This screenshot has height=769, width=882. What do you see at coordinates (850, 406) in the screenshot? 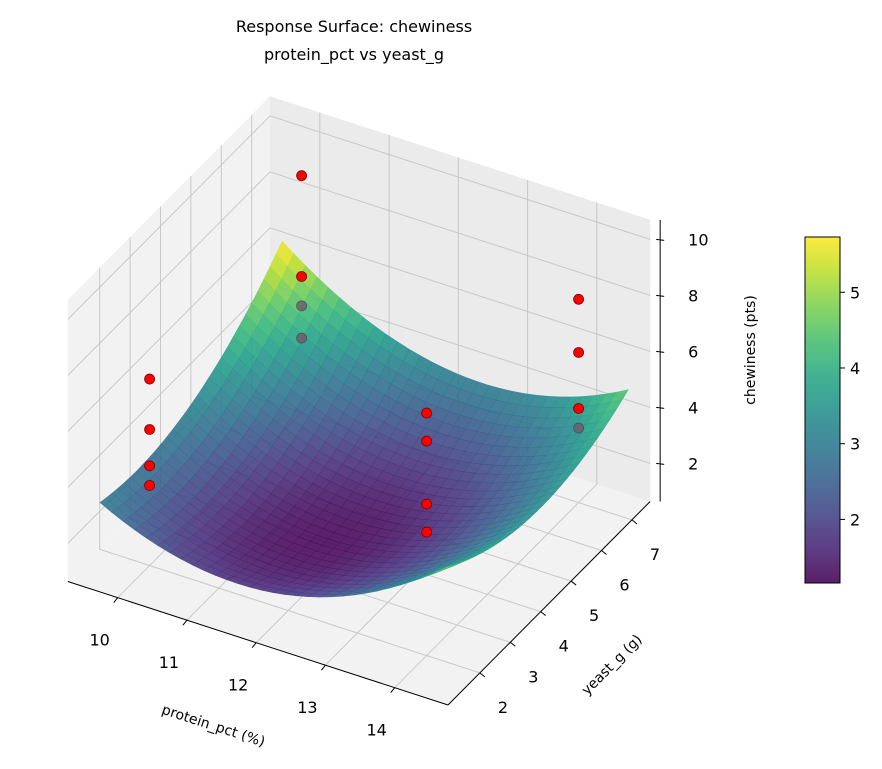
I see `colorbar-ticks: 2 3 4 5` at bounding box center [850, 406].